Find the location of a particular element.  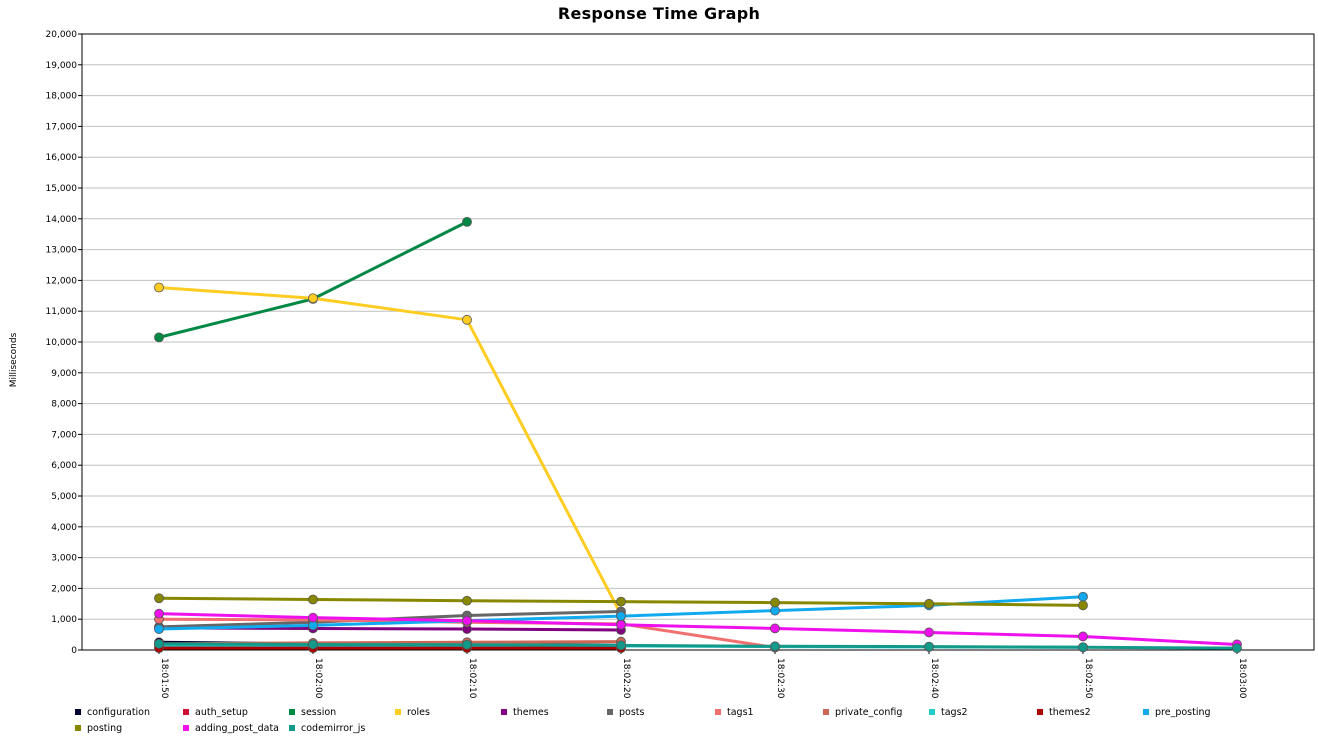

y-tick-label: 9,000 is located at coordinates (64, 374).